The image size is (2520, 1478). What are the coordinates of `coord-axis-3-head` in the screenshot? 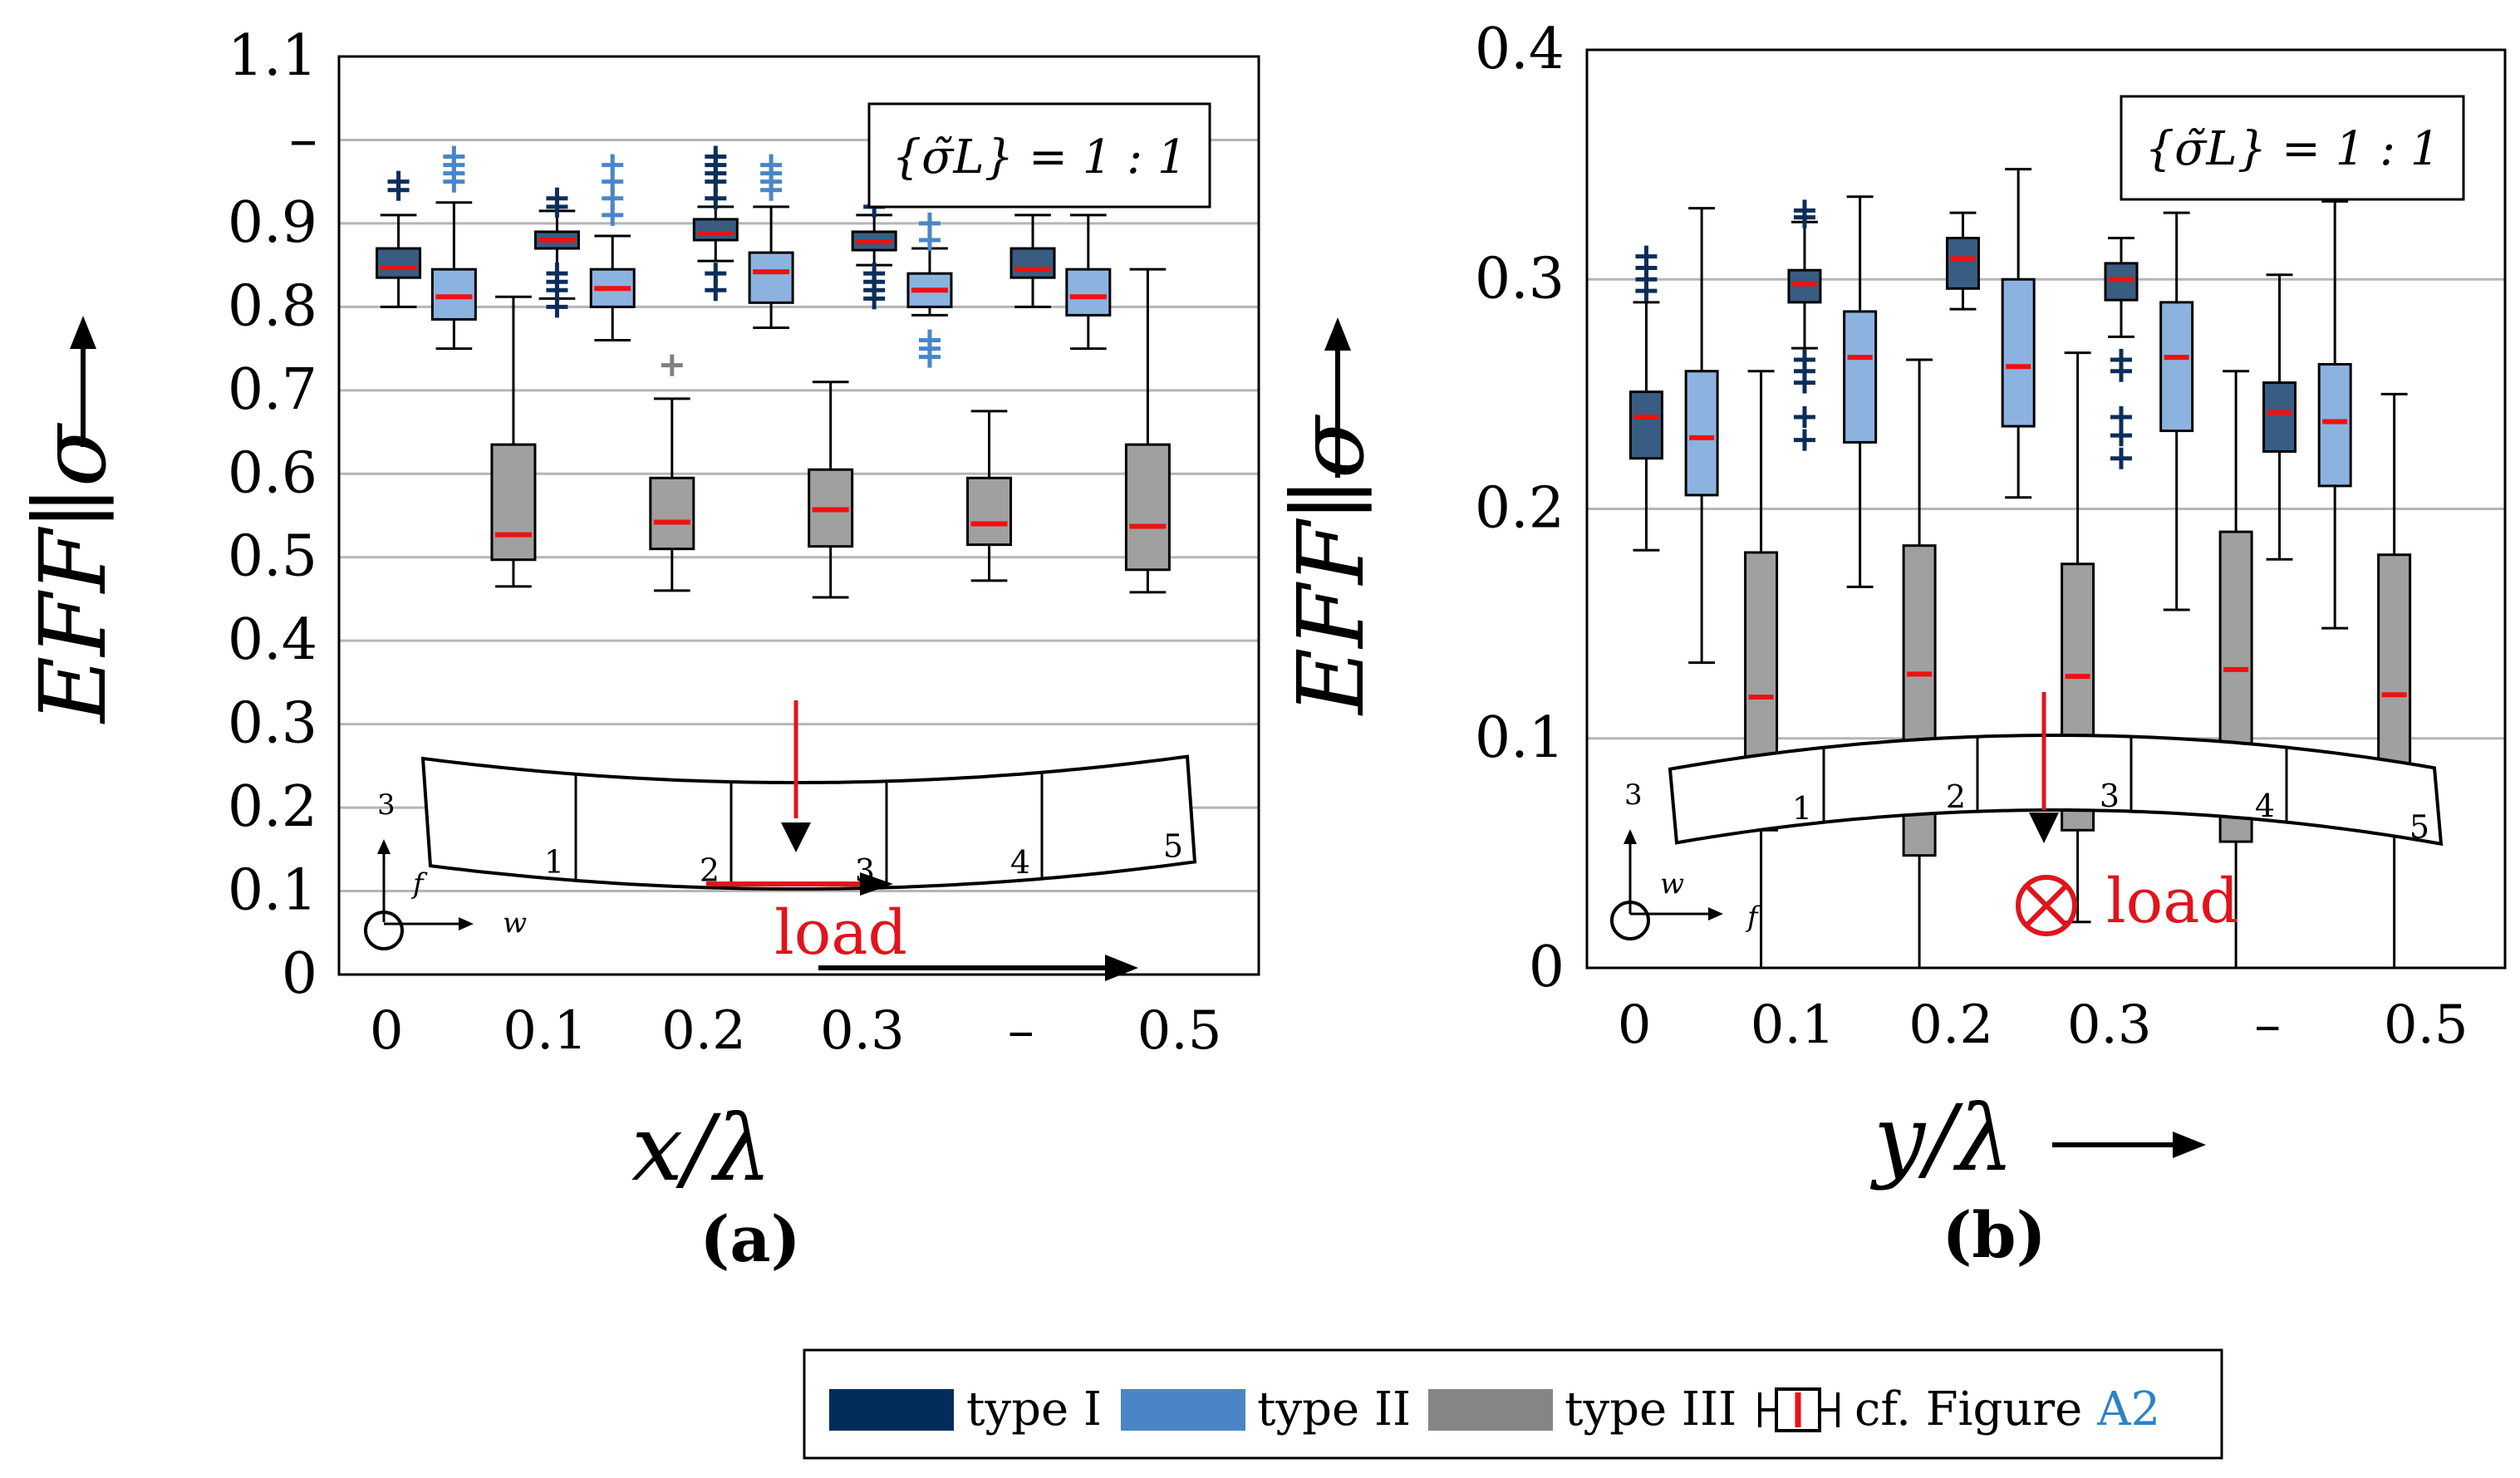 It's located at (1630, 836).